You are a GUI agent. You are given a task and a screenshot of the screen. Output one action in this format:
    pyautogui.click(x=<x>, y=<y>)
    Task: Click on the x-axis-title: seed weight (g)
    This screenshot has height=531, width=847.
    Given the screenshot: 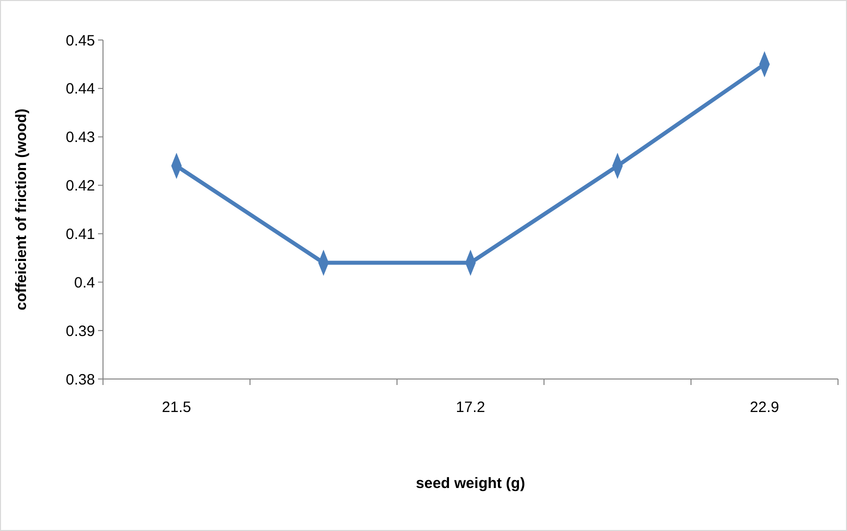 What is the action you would take?
    pyautogui.click(x=471, y=483)
    